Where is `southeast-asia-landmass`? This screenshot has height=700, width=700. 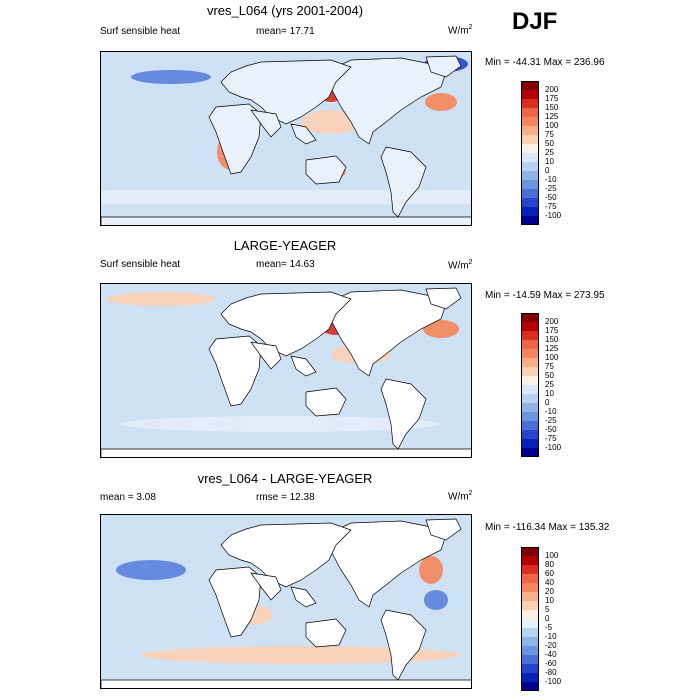 southeast-asia-landmass is located at coordinates (303, 597).